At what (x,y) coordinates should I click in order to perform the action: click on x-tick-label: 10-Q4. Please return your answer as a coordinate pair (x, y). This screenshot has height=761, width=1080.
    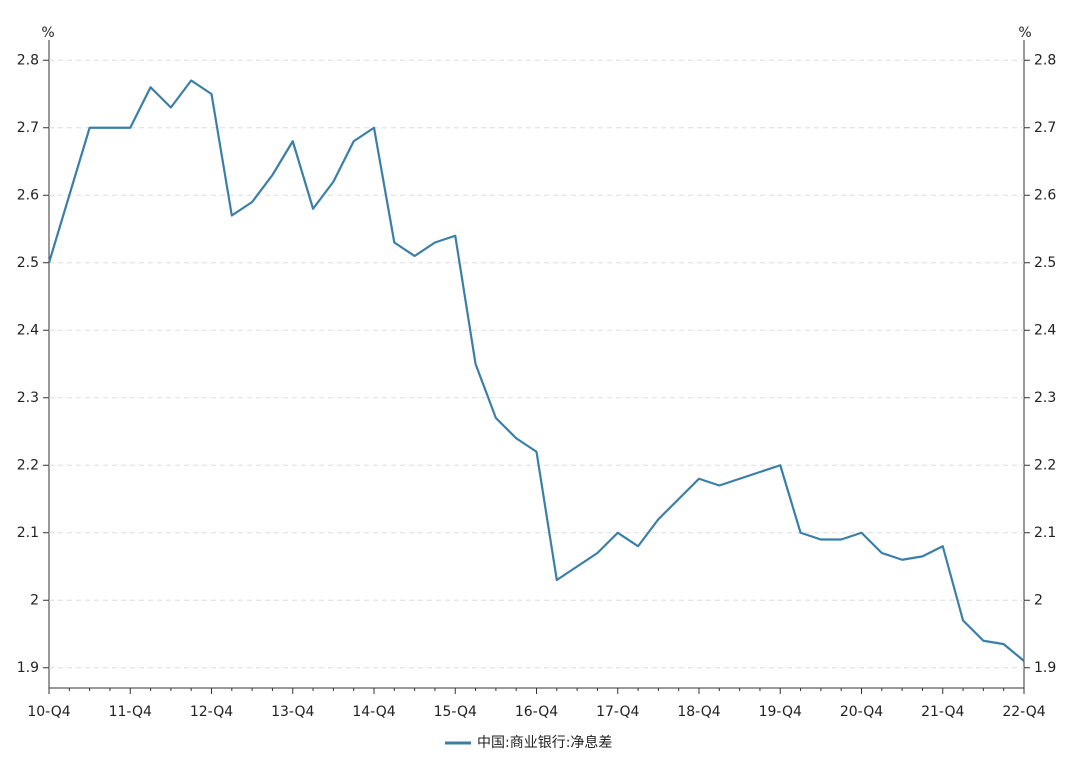
    Looking at the image, I should click on (48, 712).